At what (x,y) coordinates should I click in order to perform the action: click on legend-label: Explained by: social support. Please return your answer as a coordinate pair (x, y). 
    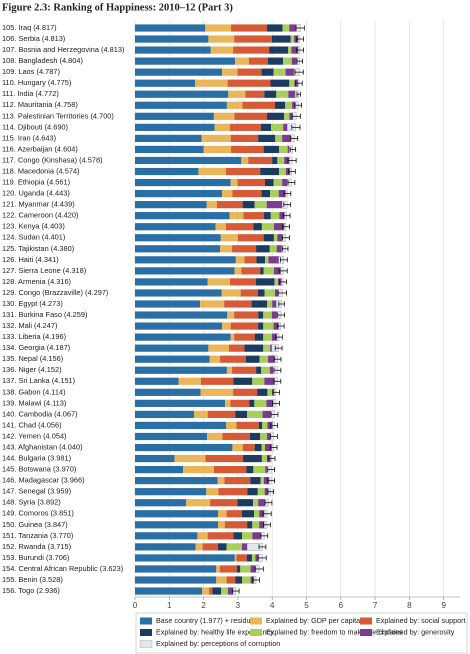
    Looking at the image, I should click on (421, 620).